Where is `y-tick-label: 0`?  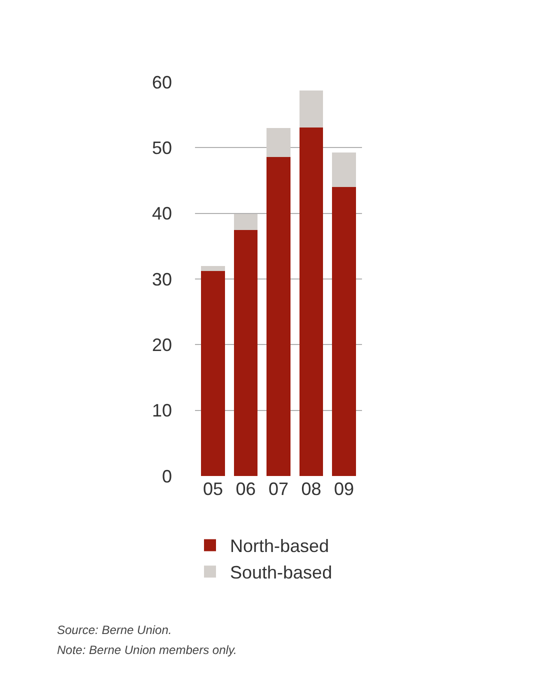 y-tick-label: 0 is located at coordinates (167, 476).